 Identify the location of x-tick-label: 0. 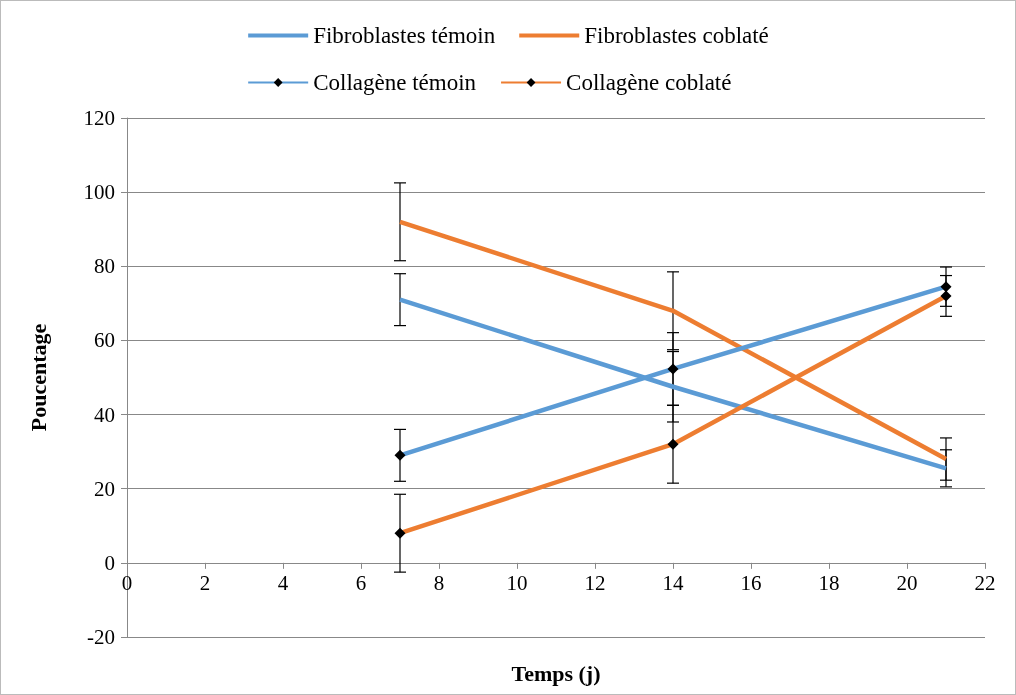
(127, 583).